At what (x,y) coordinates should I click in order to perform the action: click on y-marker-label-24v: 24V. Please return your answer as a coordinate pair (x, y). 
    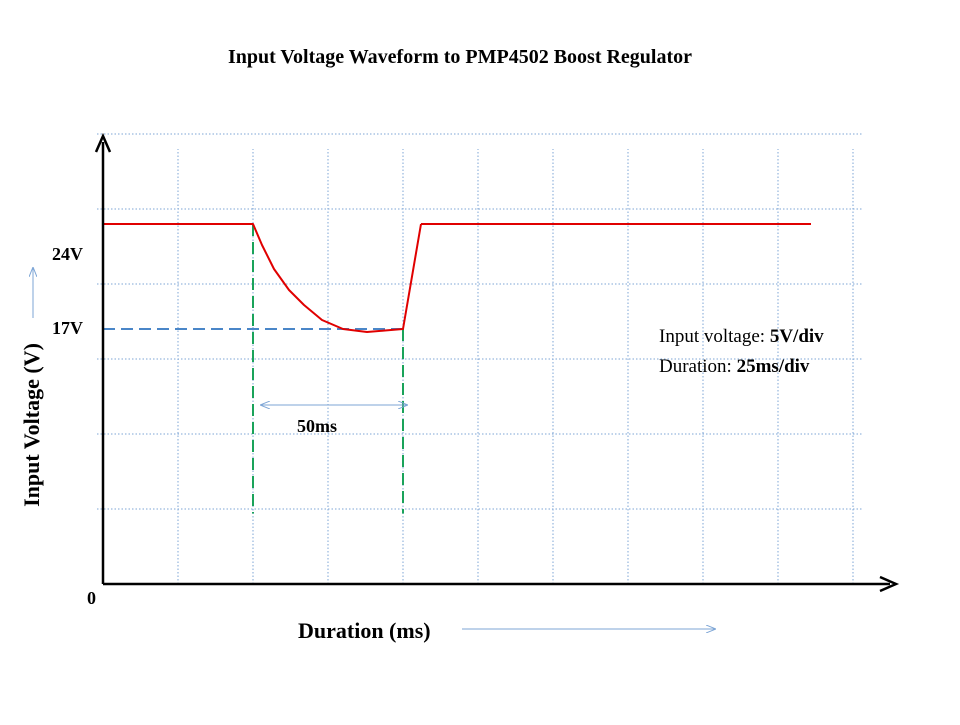
    Looking at the image, I should click on (67, 254).